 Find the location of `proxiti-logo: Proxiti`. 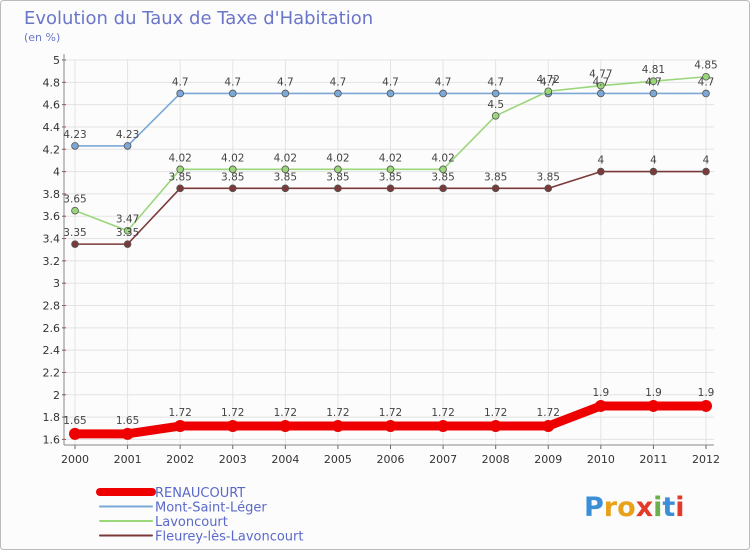

proxiti-logo: Proxiti is located at coordinates (634, 507).